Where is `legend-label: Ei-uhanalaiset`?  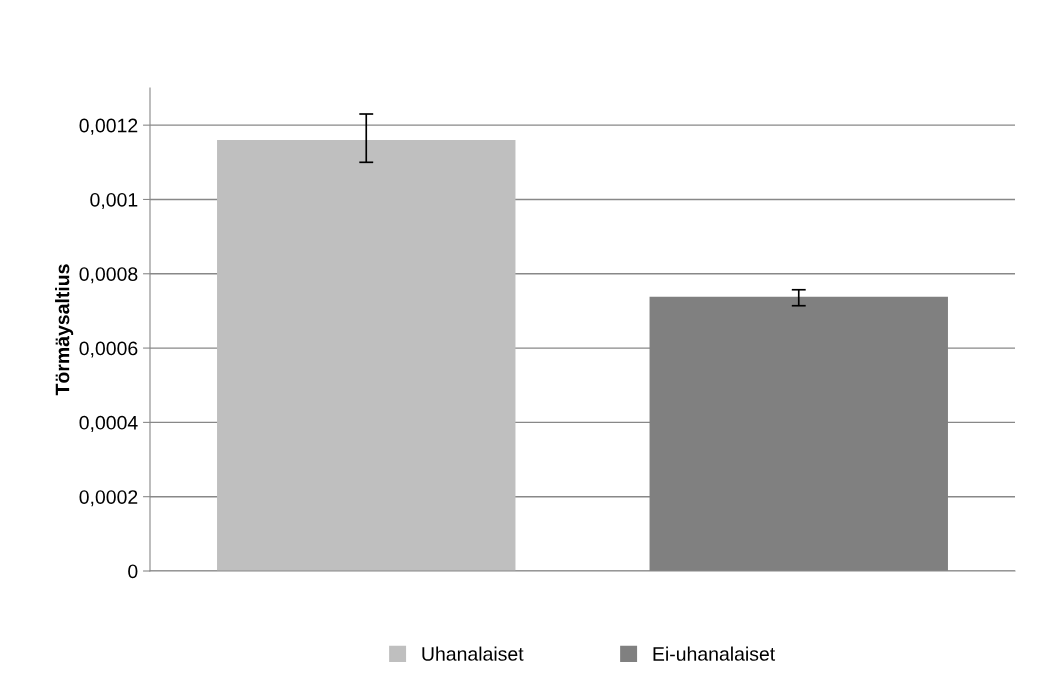
legend-label: Ei-uhanalaiset is located at coordinates (714, 653).